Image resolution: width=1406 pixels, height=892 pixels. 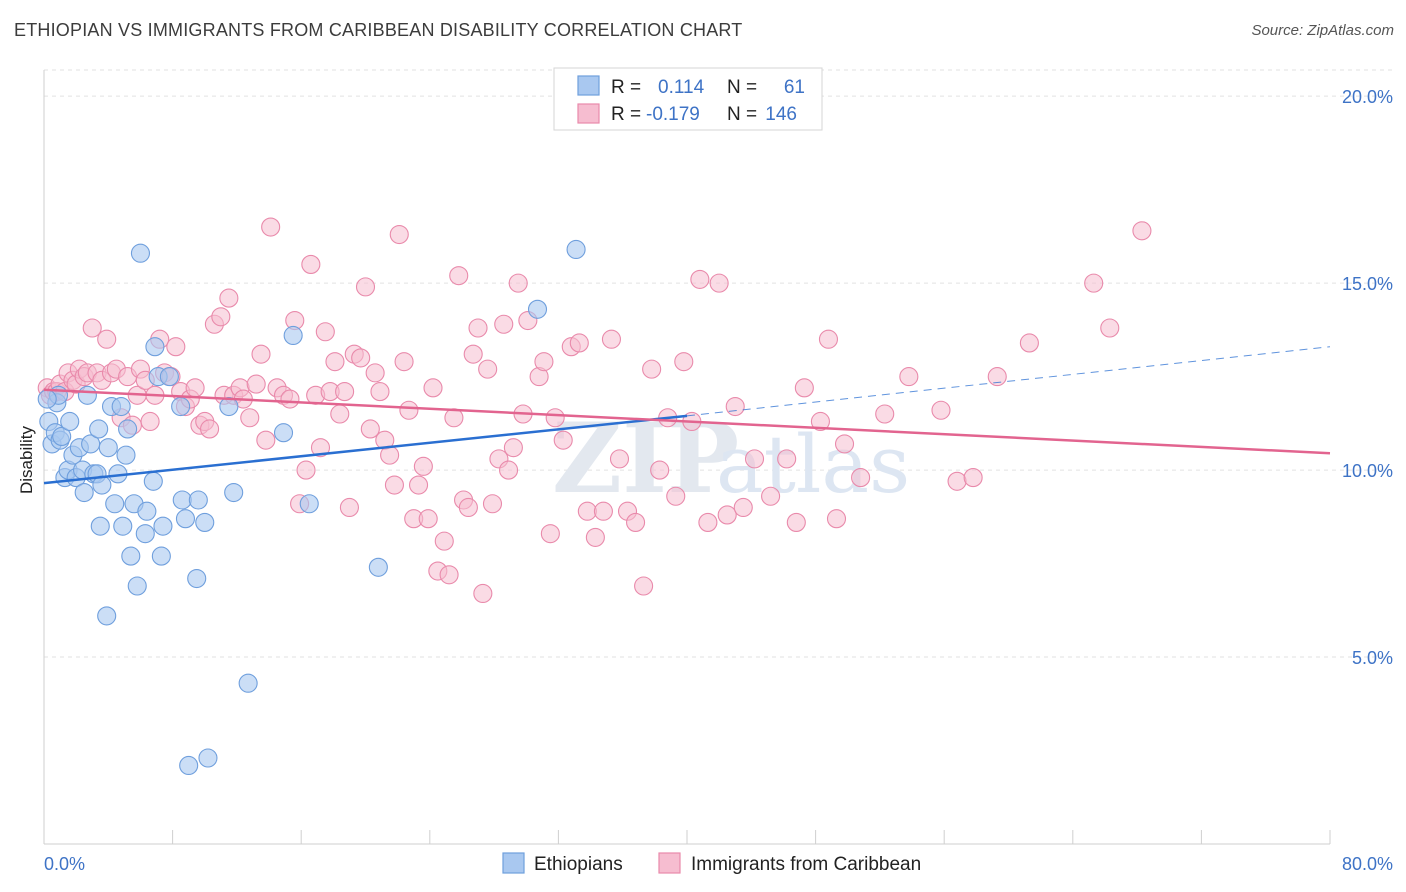 I want to click on y-axis-label: Disability, so click(x=26, y=459).